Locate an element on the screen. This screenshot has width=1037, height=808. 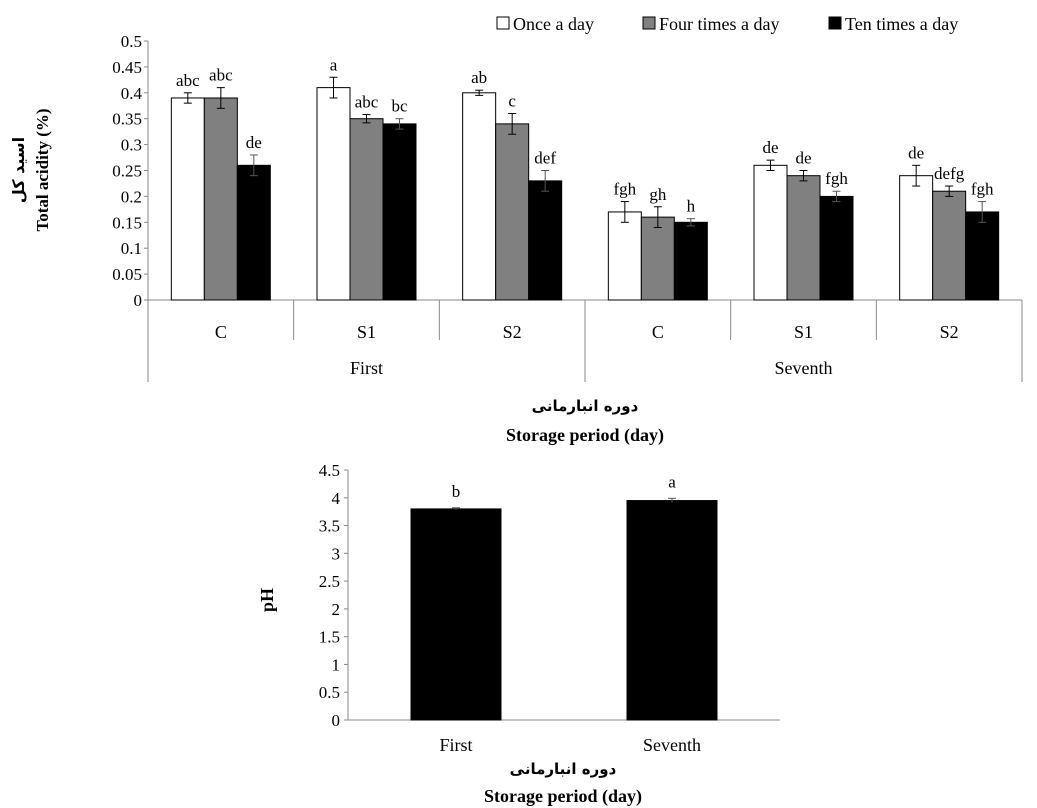
significance-label: gh is located at coordinates (658, 194).